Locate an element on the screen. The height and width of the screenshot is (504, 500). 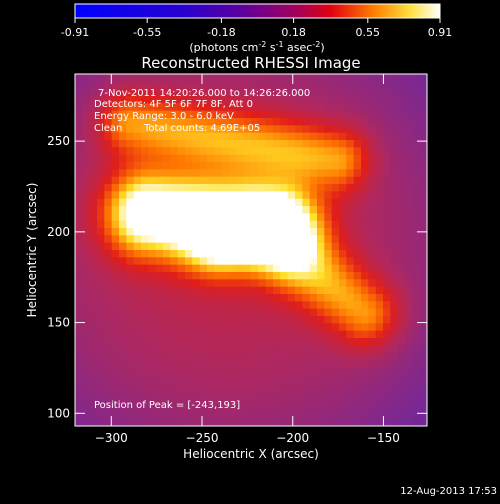
time-range-annotation: 7-Nov-2011 14:20:26.000 to 14:26:26.000 is located at coordinates (204, 93).